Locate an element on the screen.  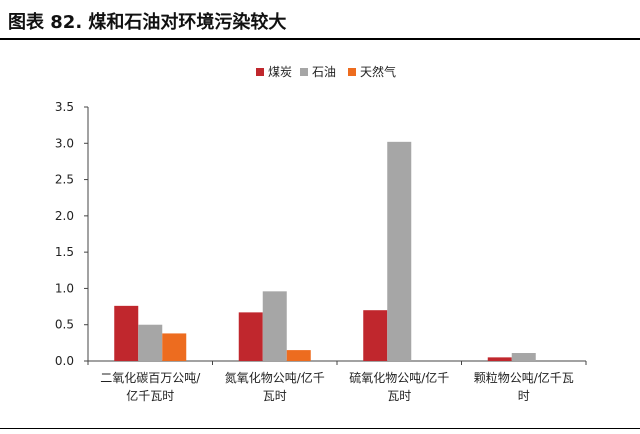
x-category-label: 氮氧化物公吨/亿千 is located at coordinates (275, 377).